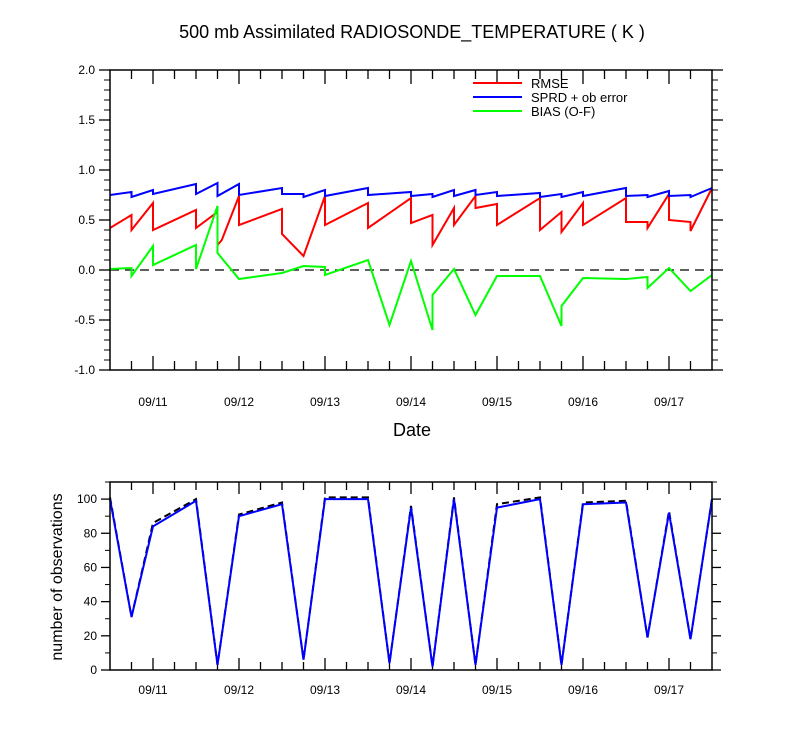 The width and height of the screenshot is (800, 750). I want to click on y-tick-label: 80, so click(91, 533).